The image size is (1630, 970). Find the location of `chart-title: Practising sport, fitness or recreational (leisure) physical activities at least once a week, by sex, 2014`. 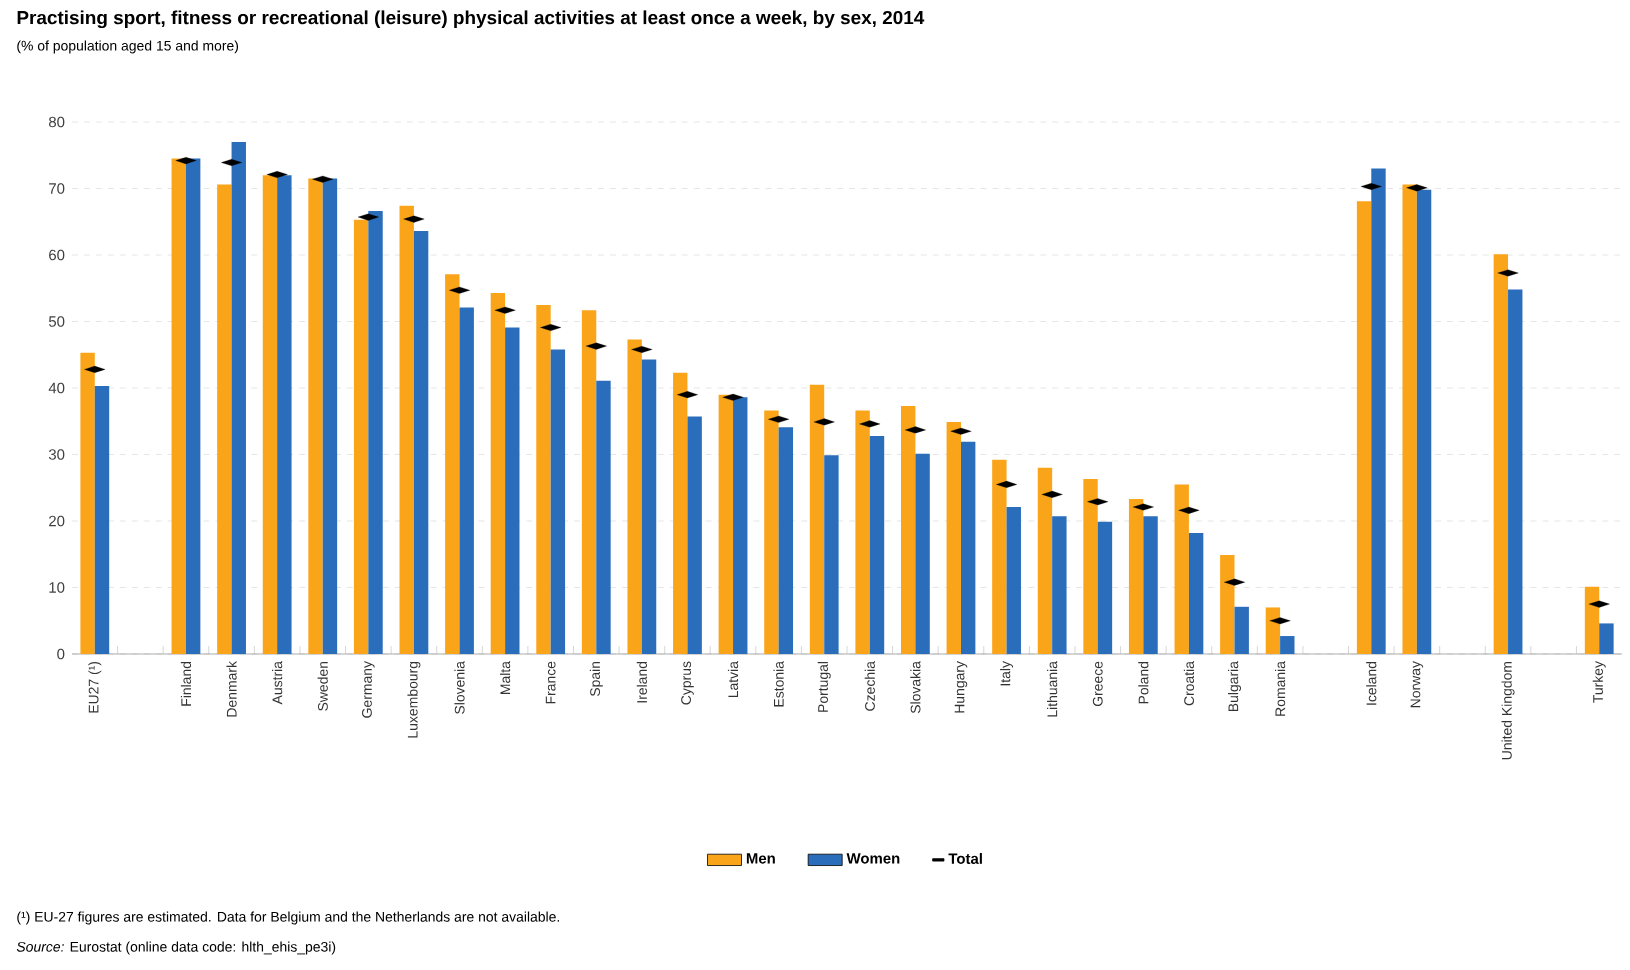

chart-title: Practising sport, fitness or recreational (leisure) physical activities at least once a week, by sex, 2014 is located at coordinates (471, 19).